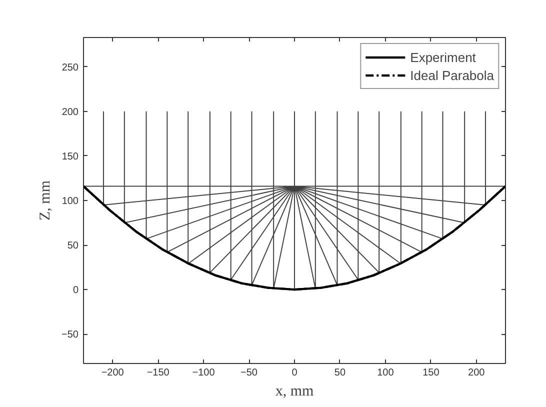 The width and height of the screenshot is (546, 407). I want to click on x-tick-label: −100, so click(204, 373).